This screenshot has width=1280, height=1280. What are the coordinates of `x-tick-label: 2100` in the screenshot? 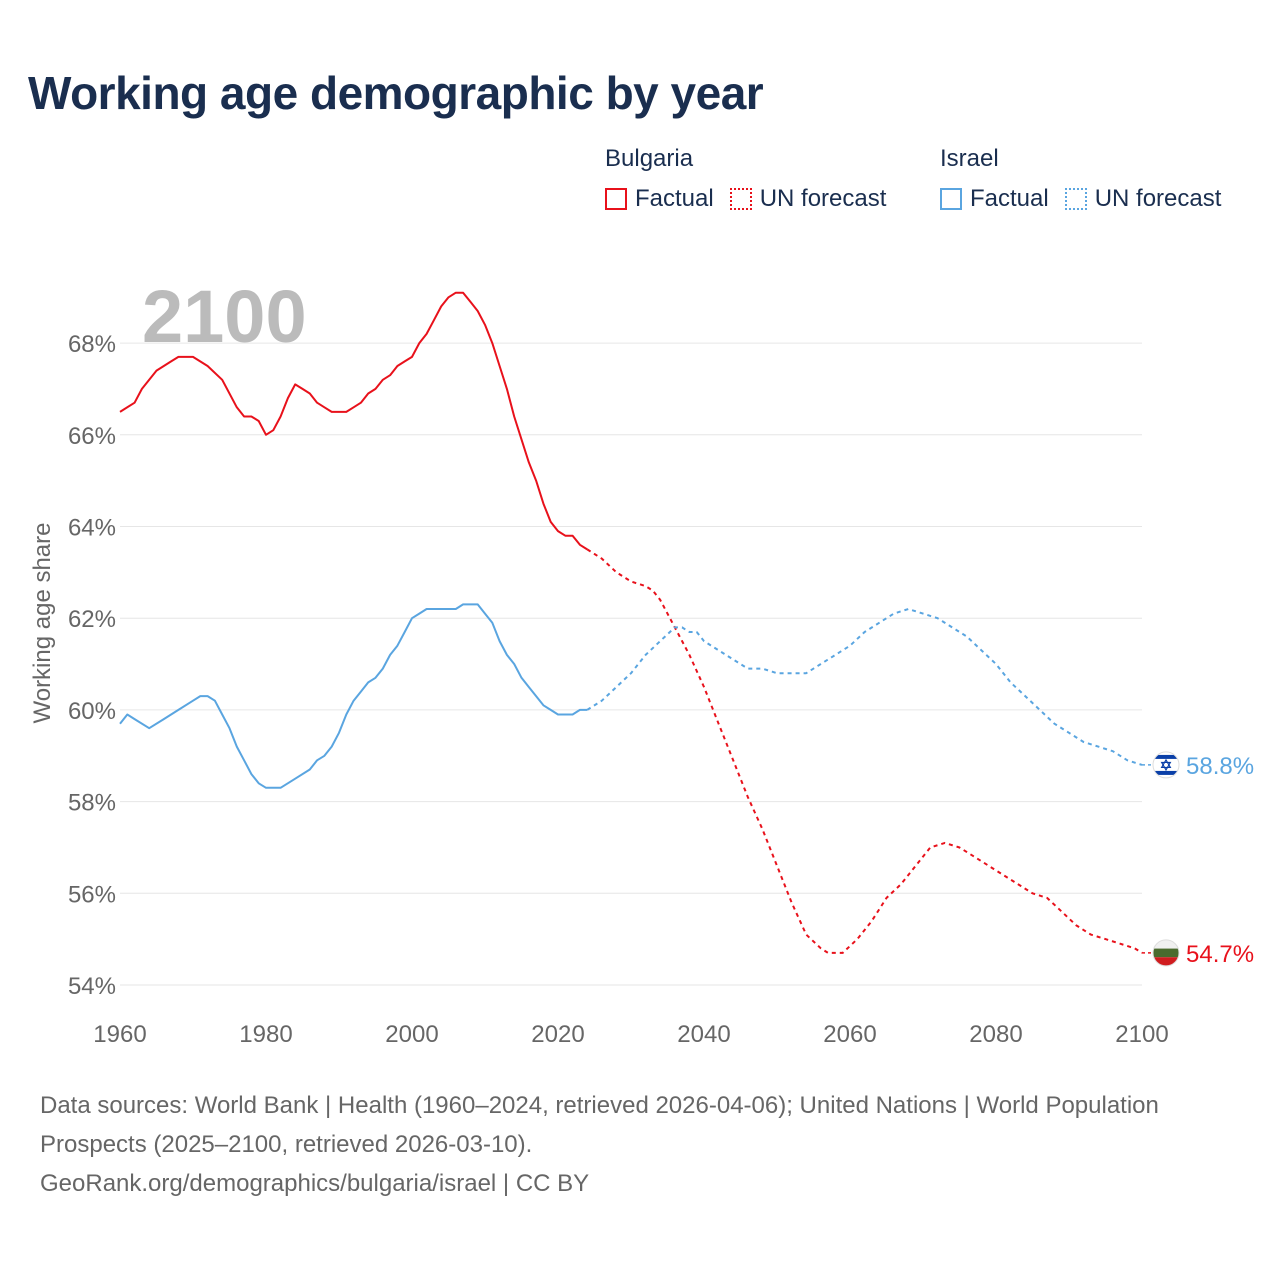 It's located at (1141, 1034).